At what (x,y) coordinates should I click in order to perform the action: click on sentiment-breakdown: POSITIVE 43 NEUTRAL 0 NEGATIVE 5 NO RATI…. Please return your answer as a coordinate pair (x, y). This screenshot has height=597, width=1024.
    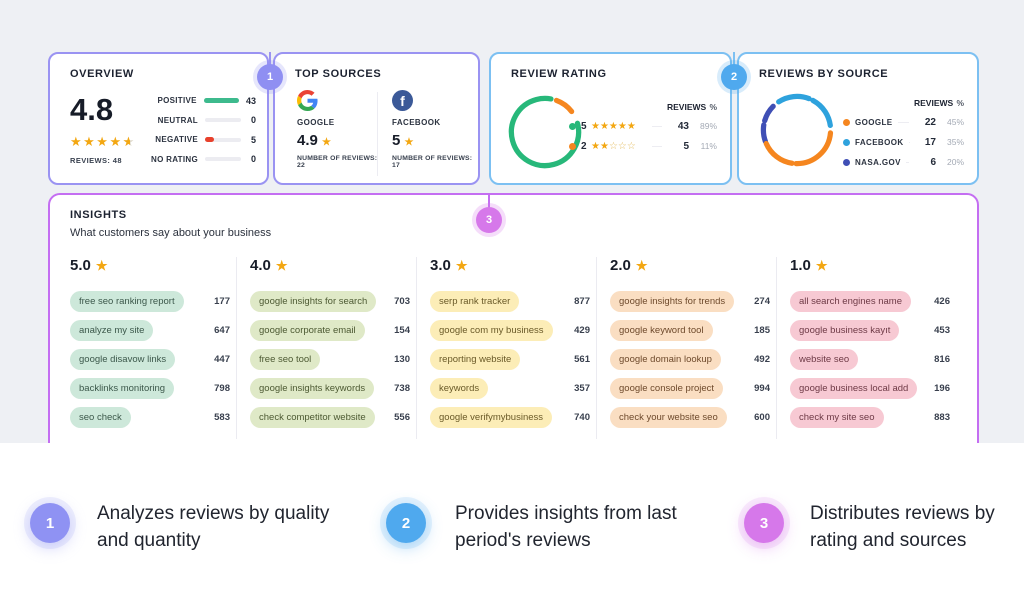
    Looking at the image, I should click on (198, 130).